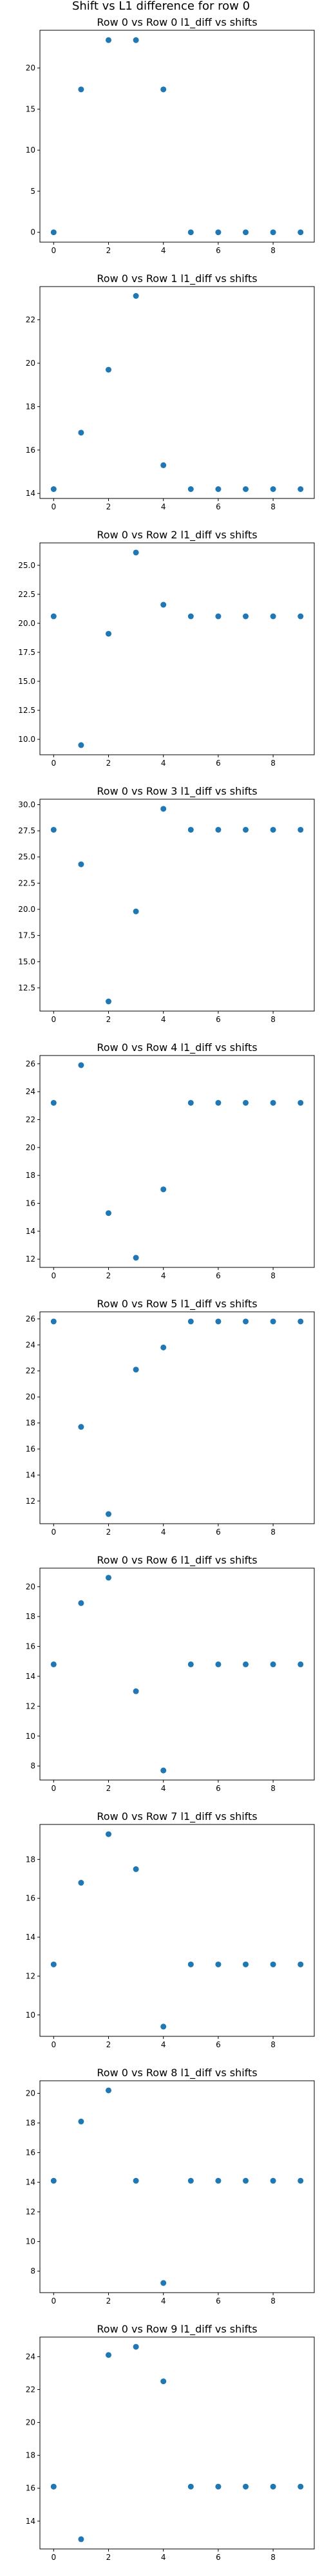 This screenshot has width=322, height=2576. What do you see at coordinates (26, 805) in the screenshot?
I see `y-tick-label: 30.0` at bounding box center [26, 805].